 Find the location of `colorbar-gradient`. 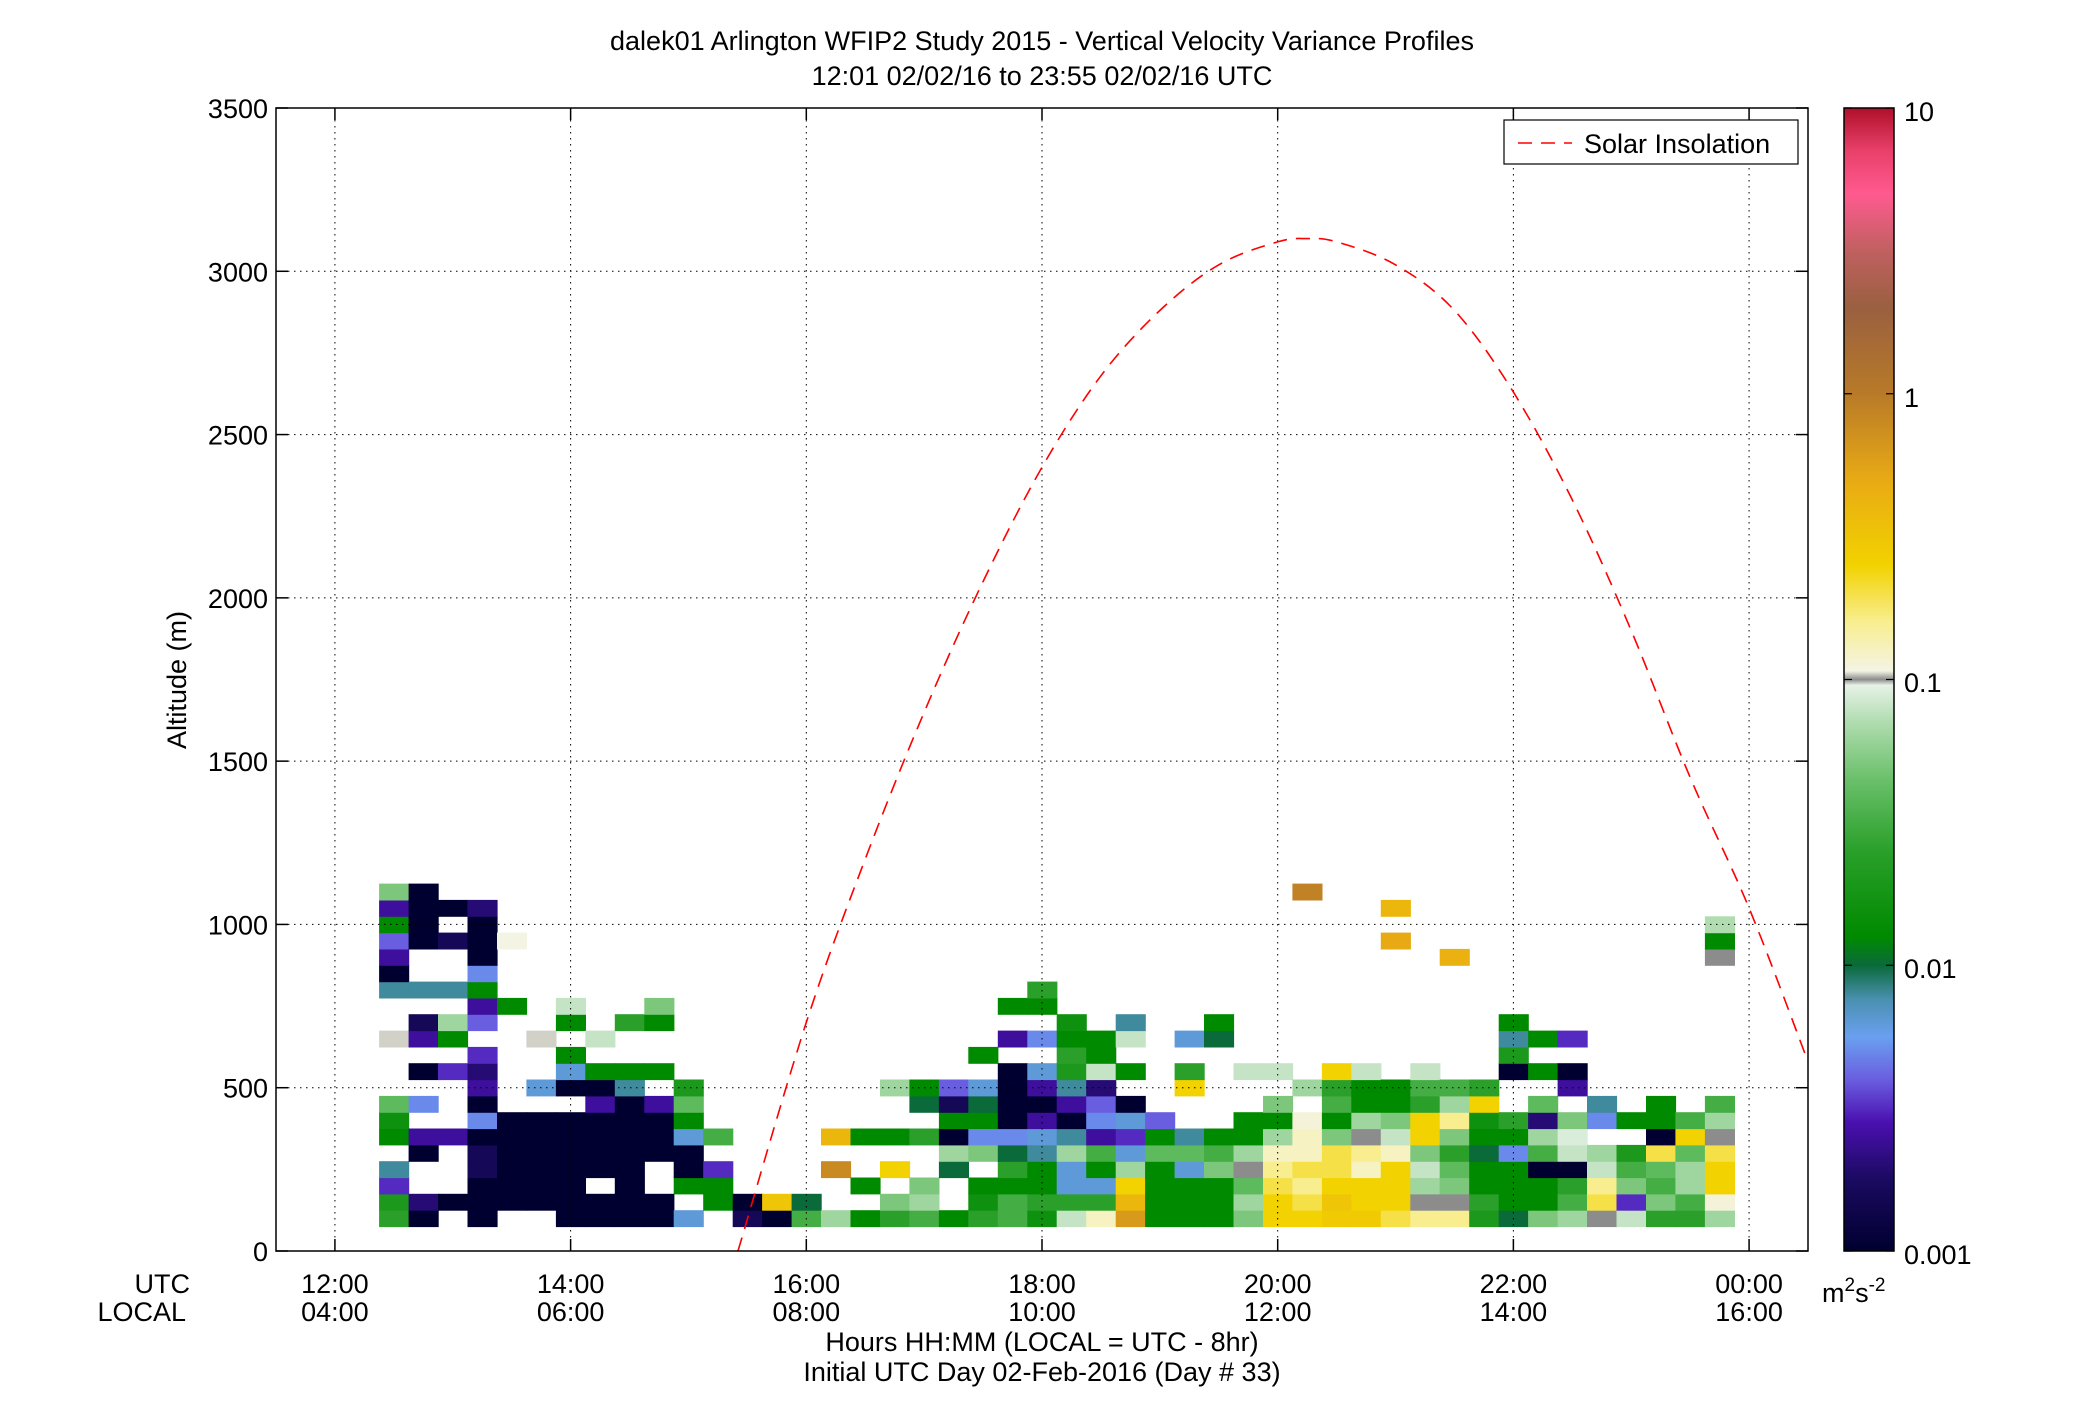

colorbar-gradient is located at coordinates (1869, 679).